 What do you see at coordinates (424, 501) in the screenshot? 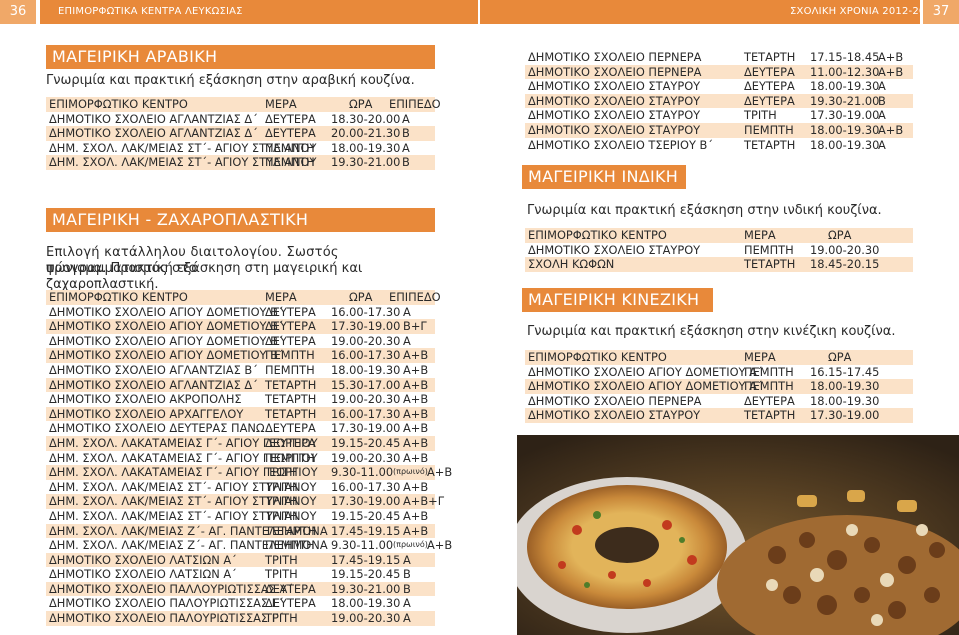
I see `cell-level: Α+Β+Γ` at bounding box center [424, 501].